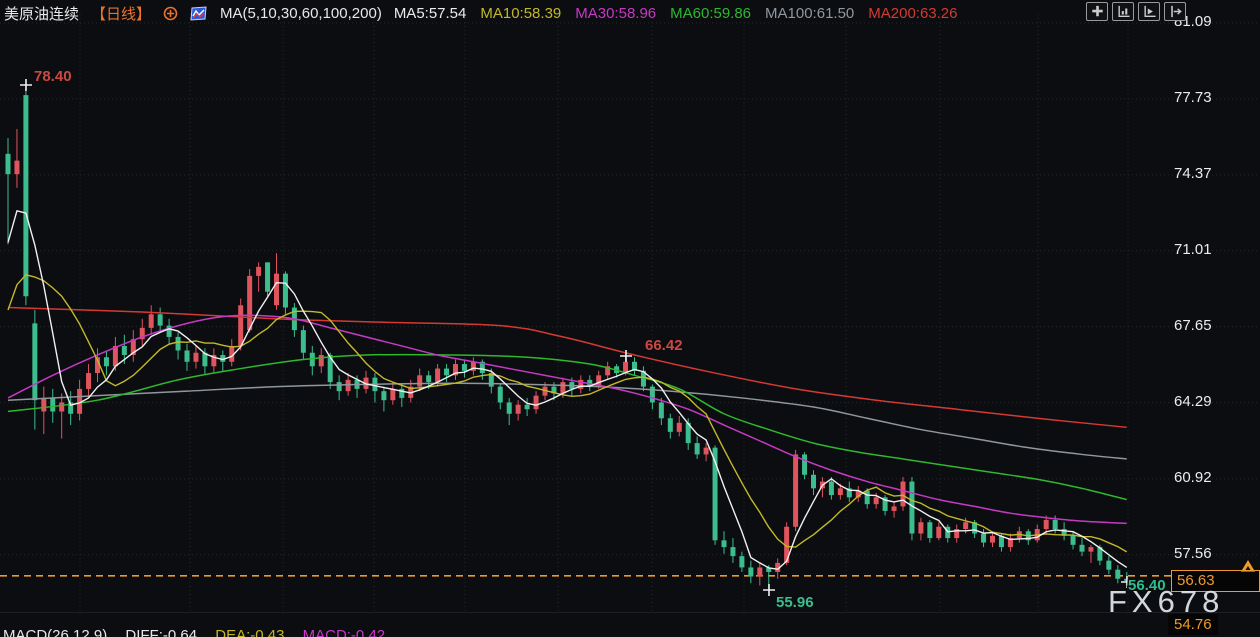 The width and height of the screenshot is (1260, 637). I want to click on axis-price-label: 60.92, so click(1193, 477).